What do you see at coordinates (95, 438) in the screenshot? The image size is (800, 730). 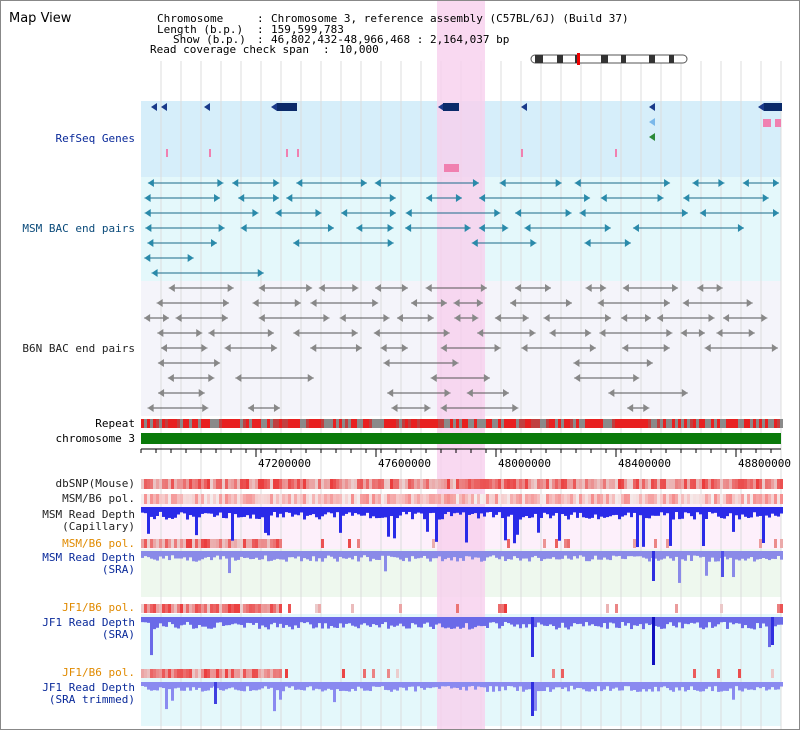 I see `track-label-chromosome: chromosome 3` at bounding box center [95, 438].